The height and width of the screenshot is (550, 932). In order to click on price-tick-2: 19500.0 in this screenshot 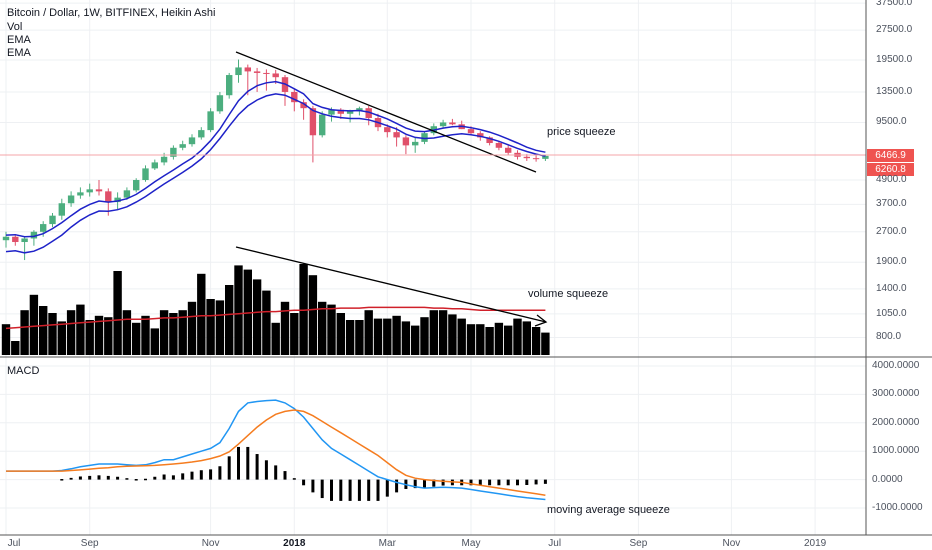, I will do `click(894, 59)`.